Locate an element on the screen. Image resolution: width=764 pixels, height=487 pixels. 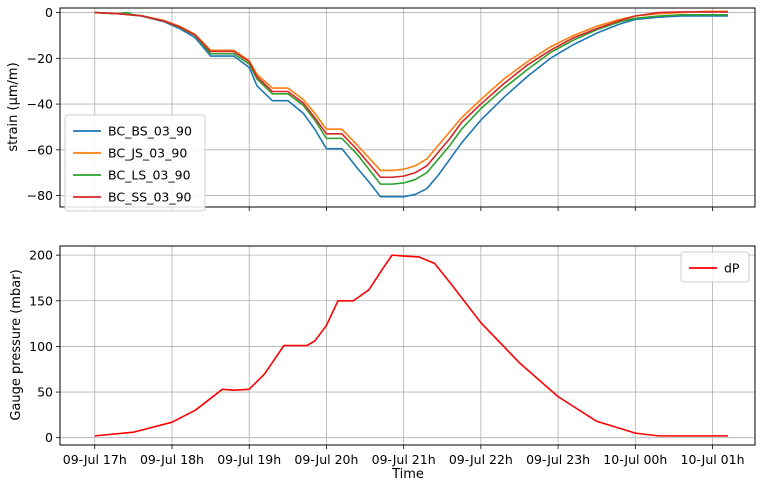
x-tick-label: 09-Jul 23h is located at coordinates (558, 459).